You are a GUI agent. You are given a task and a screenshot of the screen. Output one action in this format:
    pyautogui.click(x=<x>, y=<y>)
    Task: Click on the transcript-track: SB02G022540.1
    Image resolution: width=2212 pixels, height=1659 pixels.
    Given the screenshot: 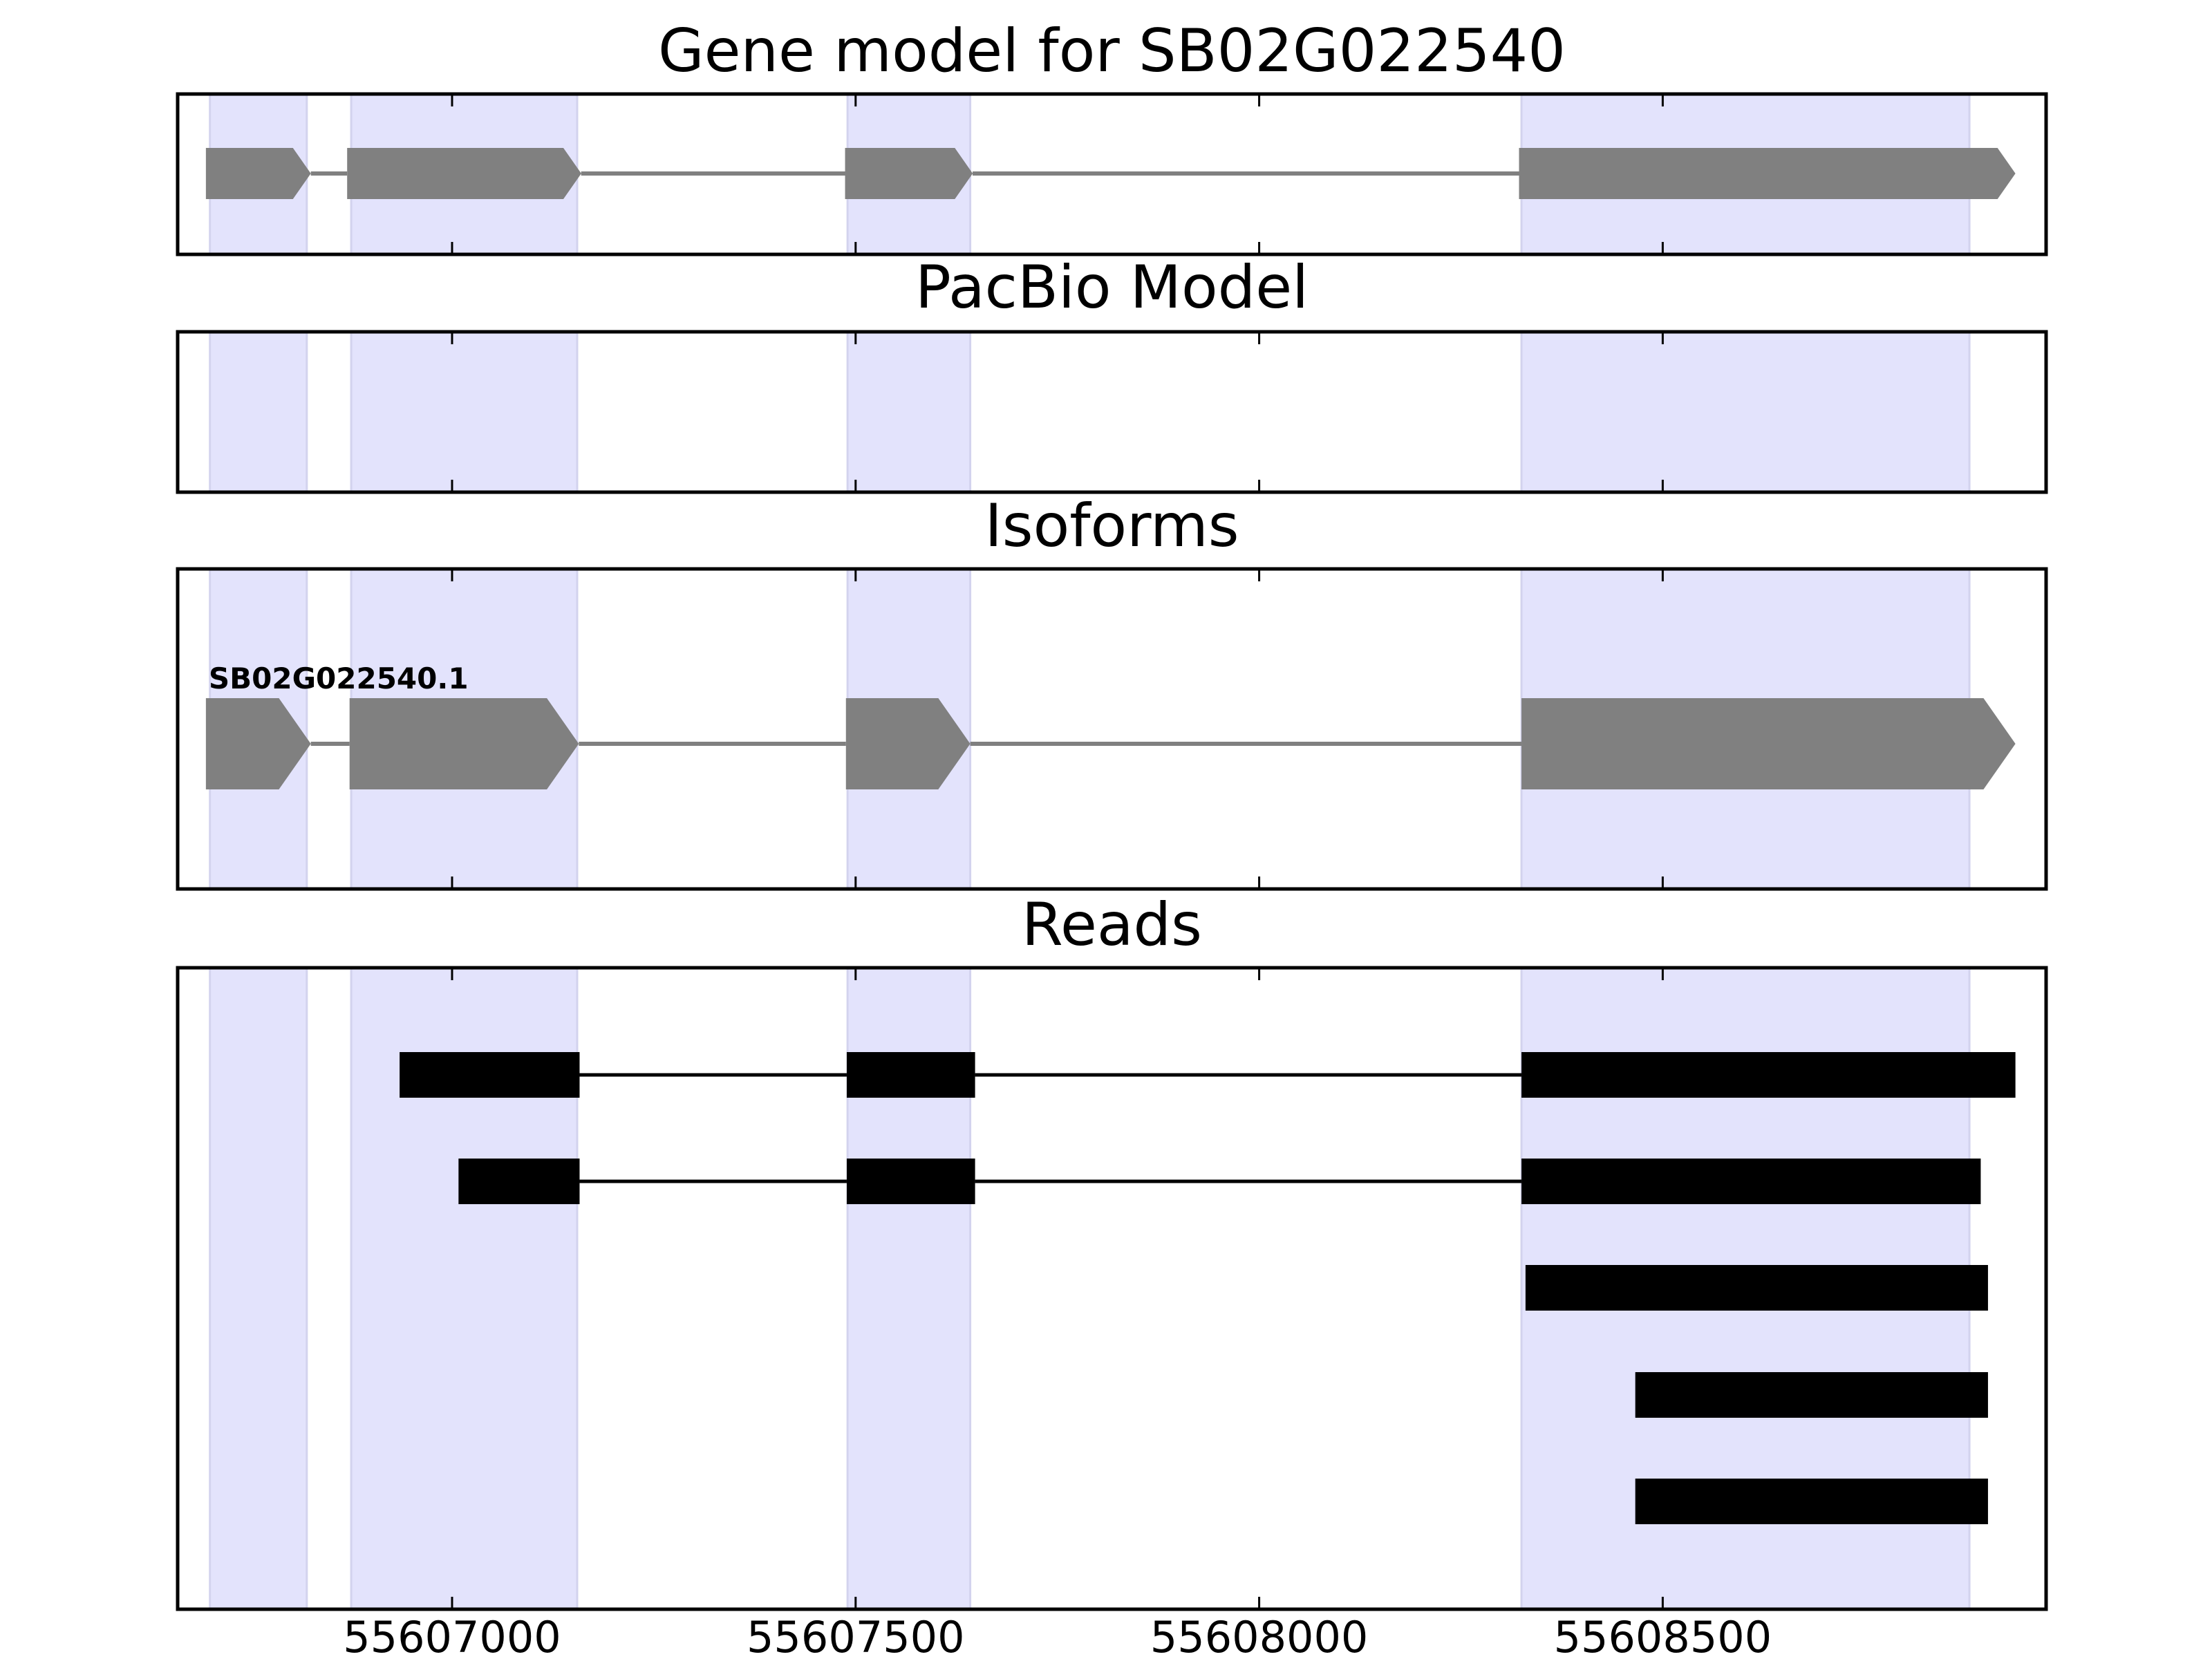 What is the action you would take?
    pyautogui.click(x=1110, y=725)
    